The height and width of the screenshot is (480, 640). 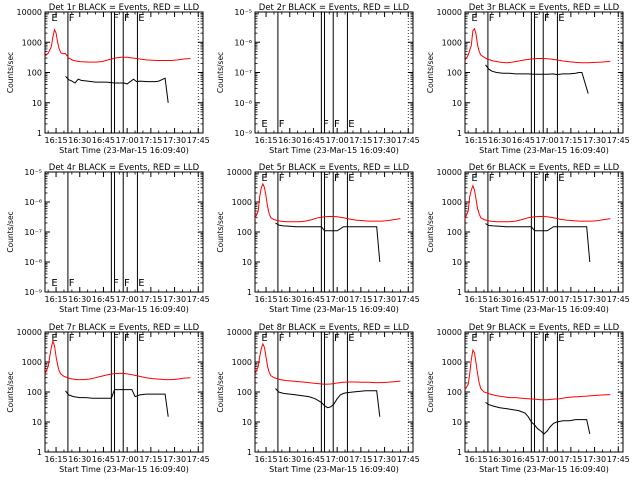 I want to click on y-tick-label: 10⁻⁶, so click(x=243, y=42).